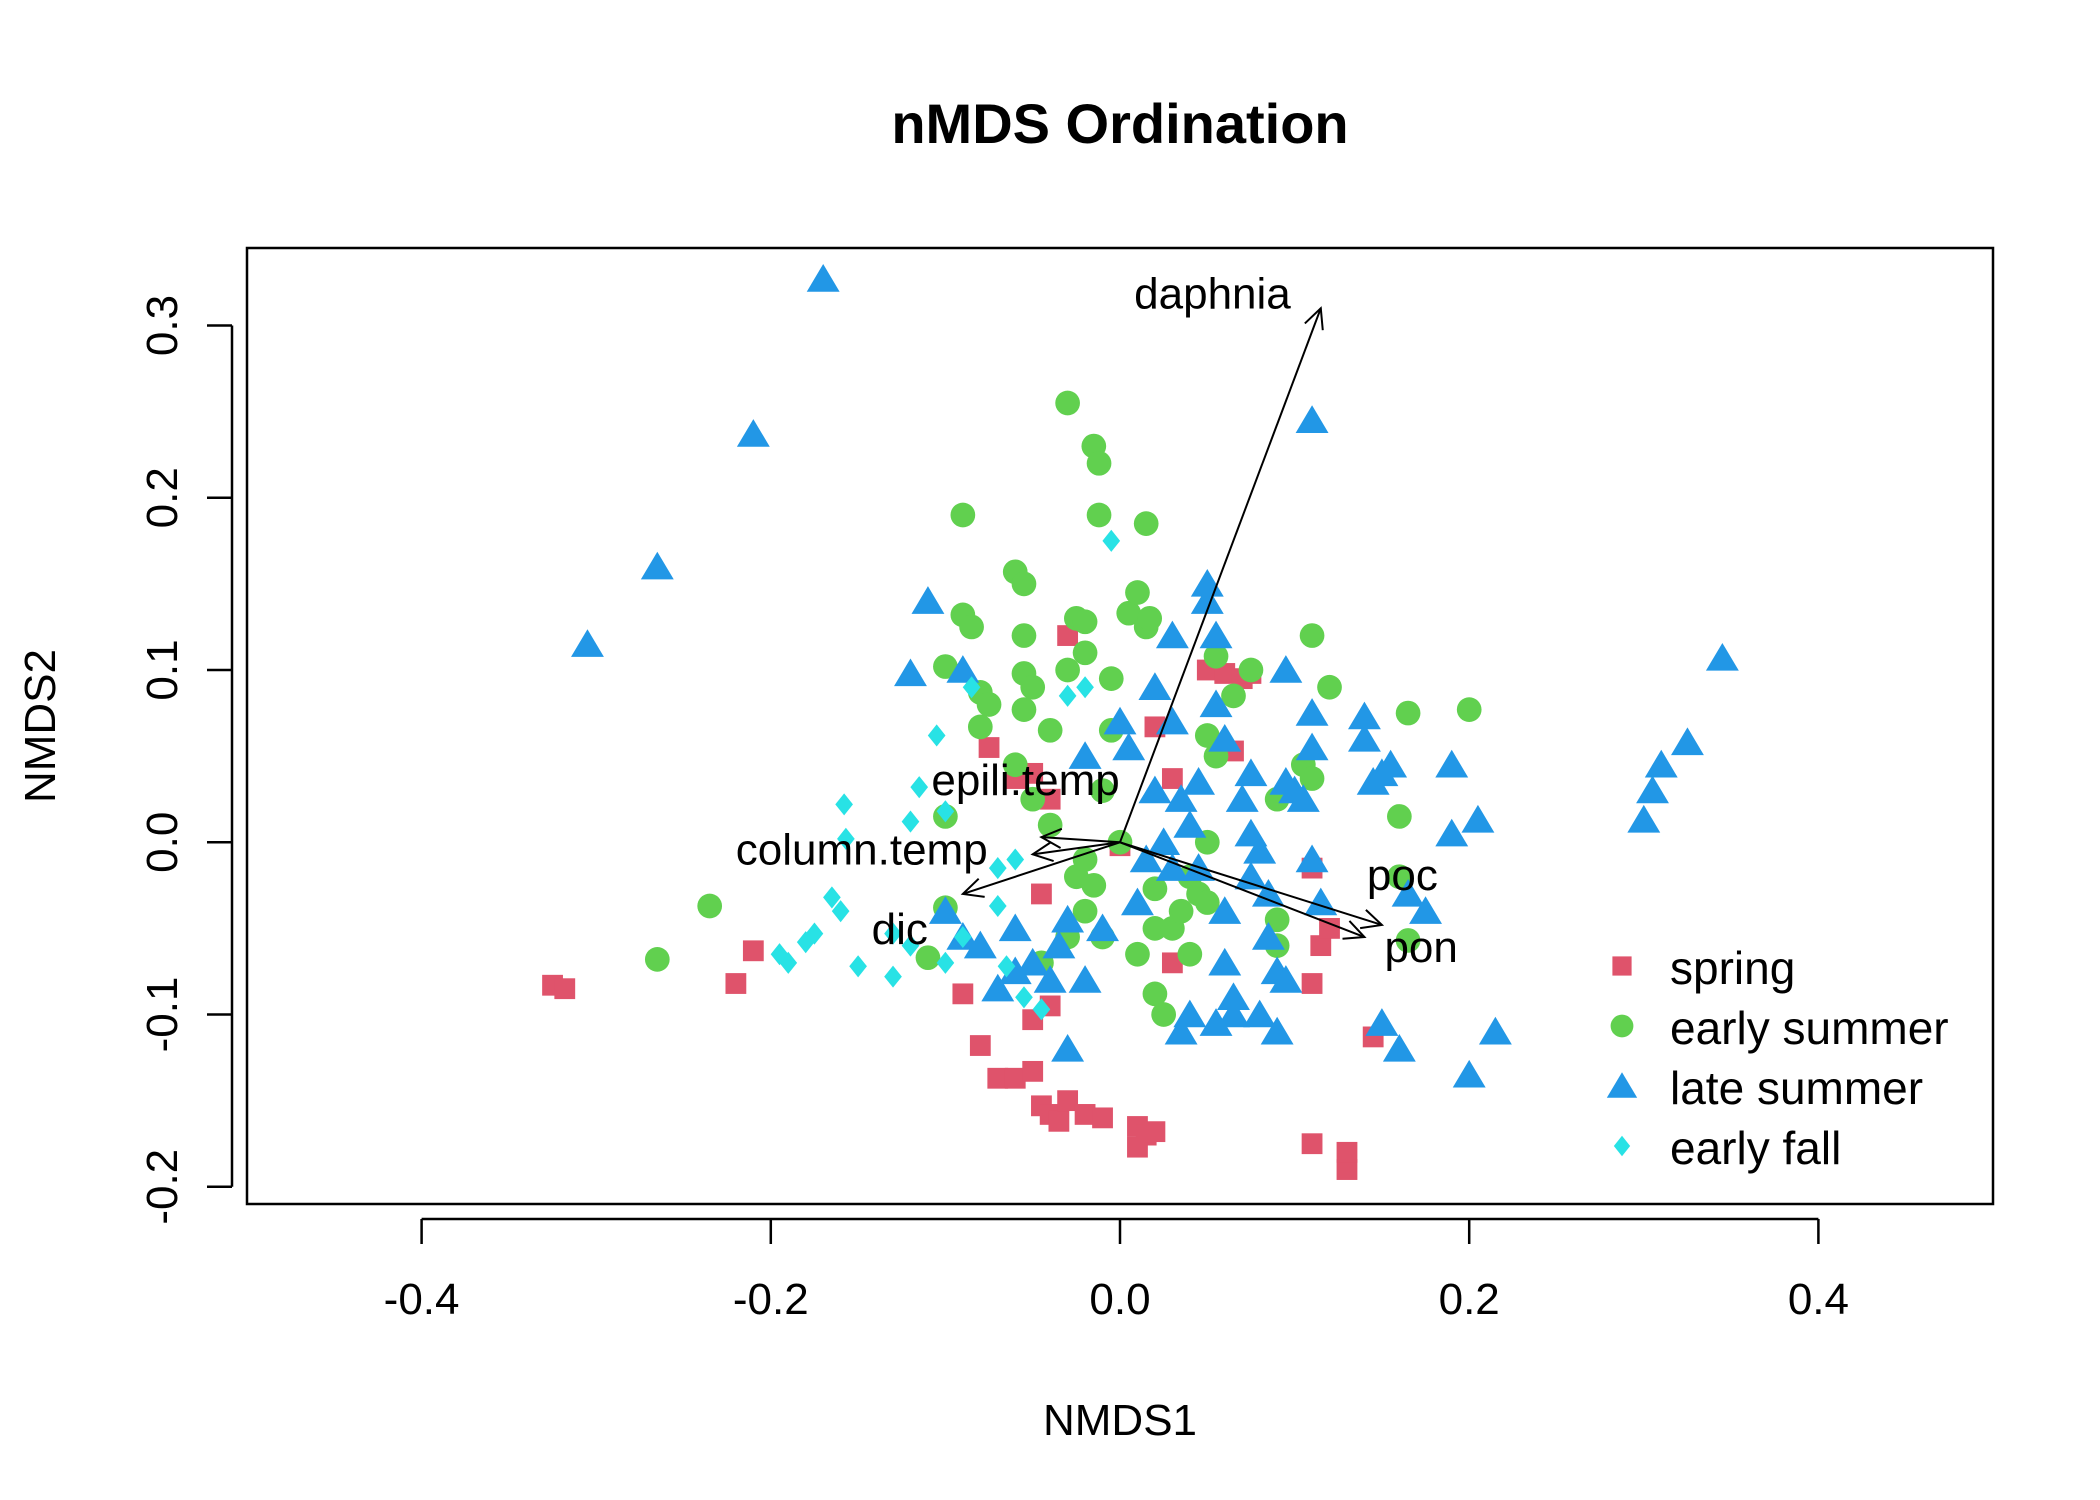 The height and width of the screenshot is (1500, 2100). What do you see at coordinates (1420, 947) in the screenshot?
I see `vector-label: pon` at bounding box center [1420, 947].